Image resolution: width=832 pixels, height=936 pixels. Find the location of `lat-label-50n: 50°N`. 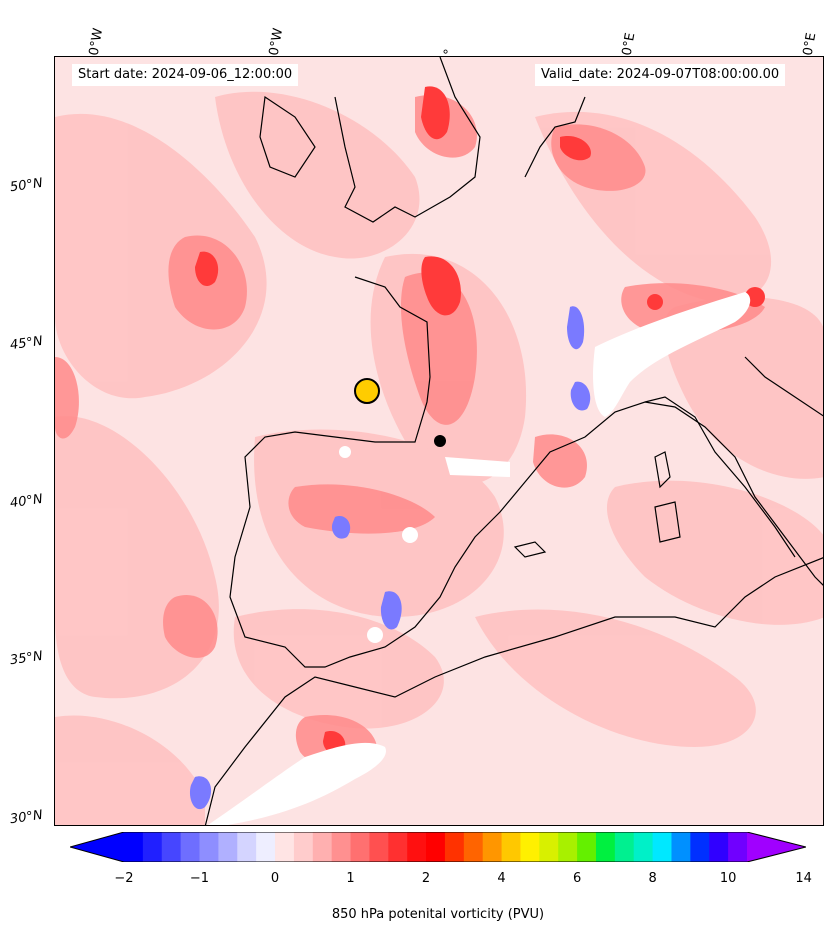

lat-label-50n: 50°N is located at coordinates (26, 185).